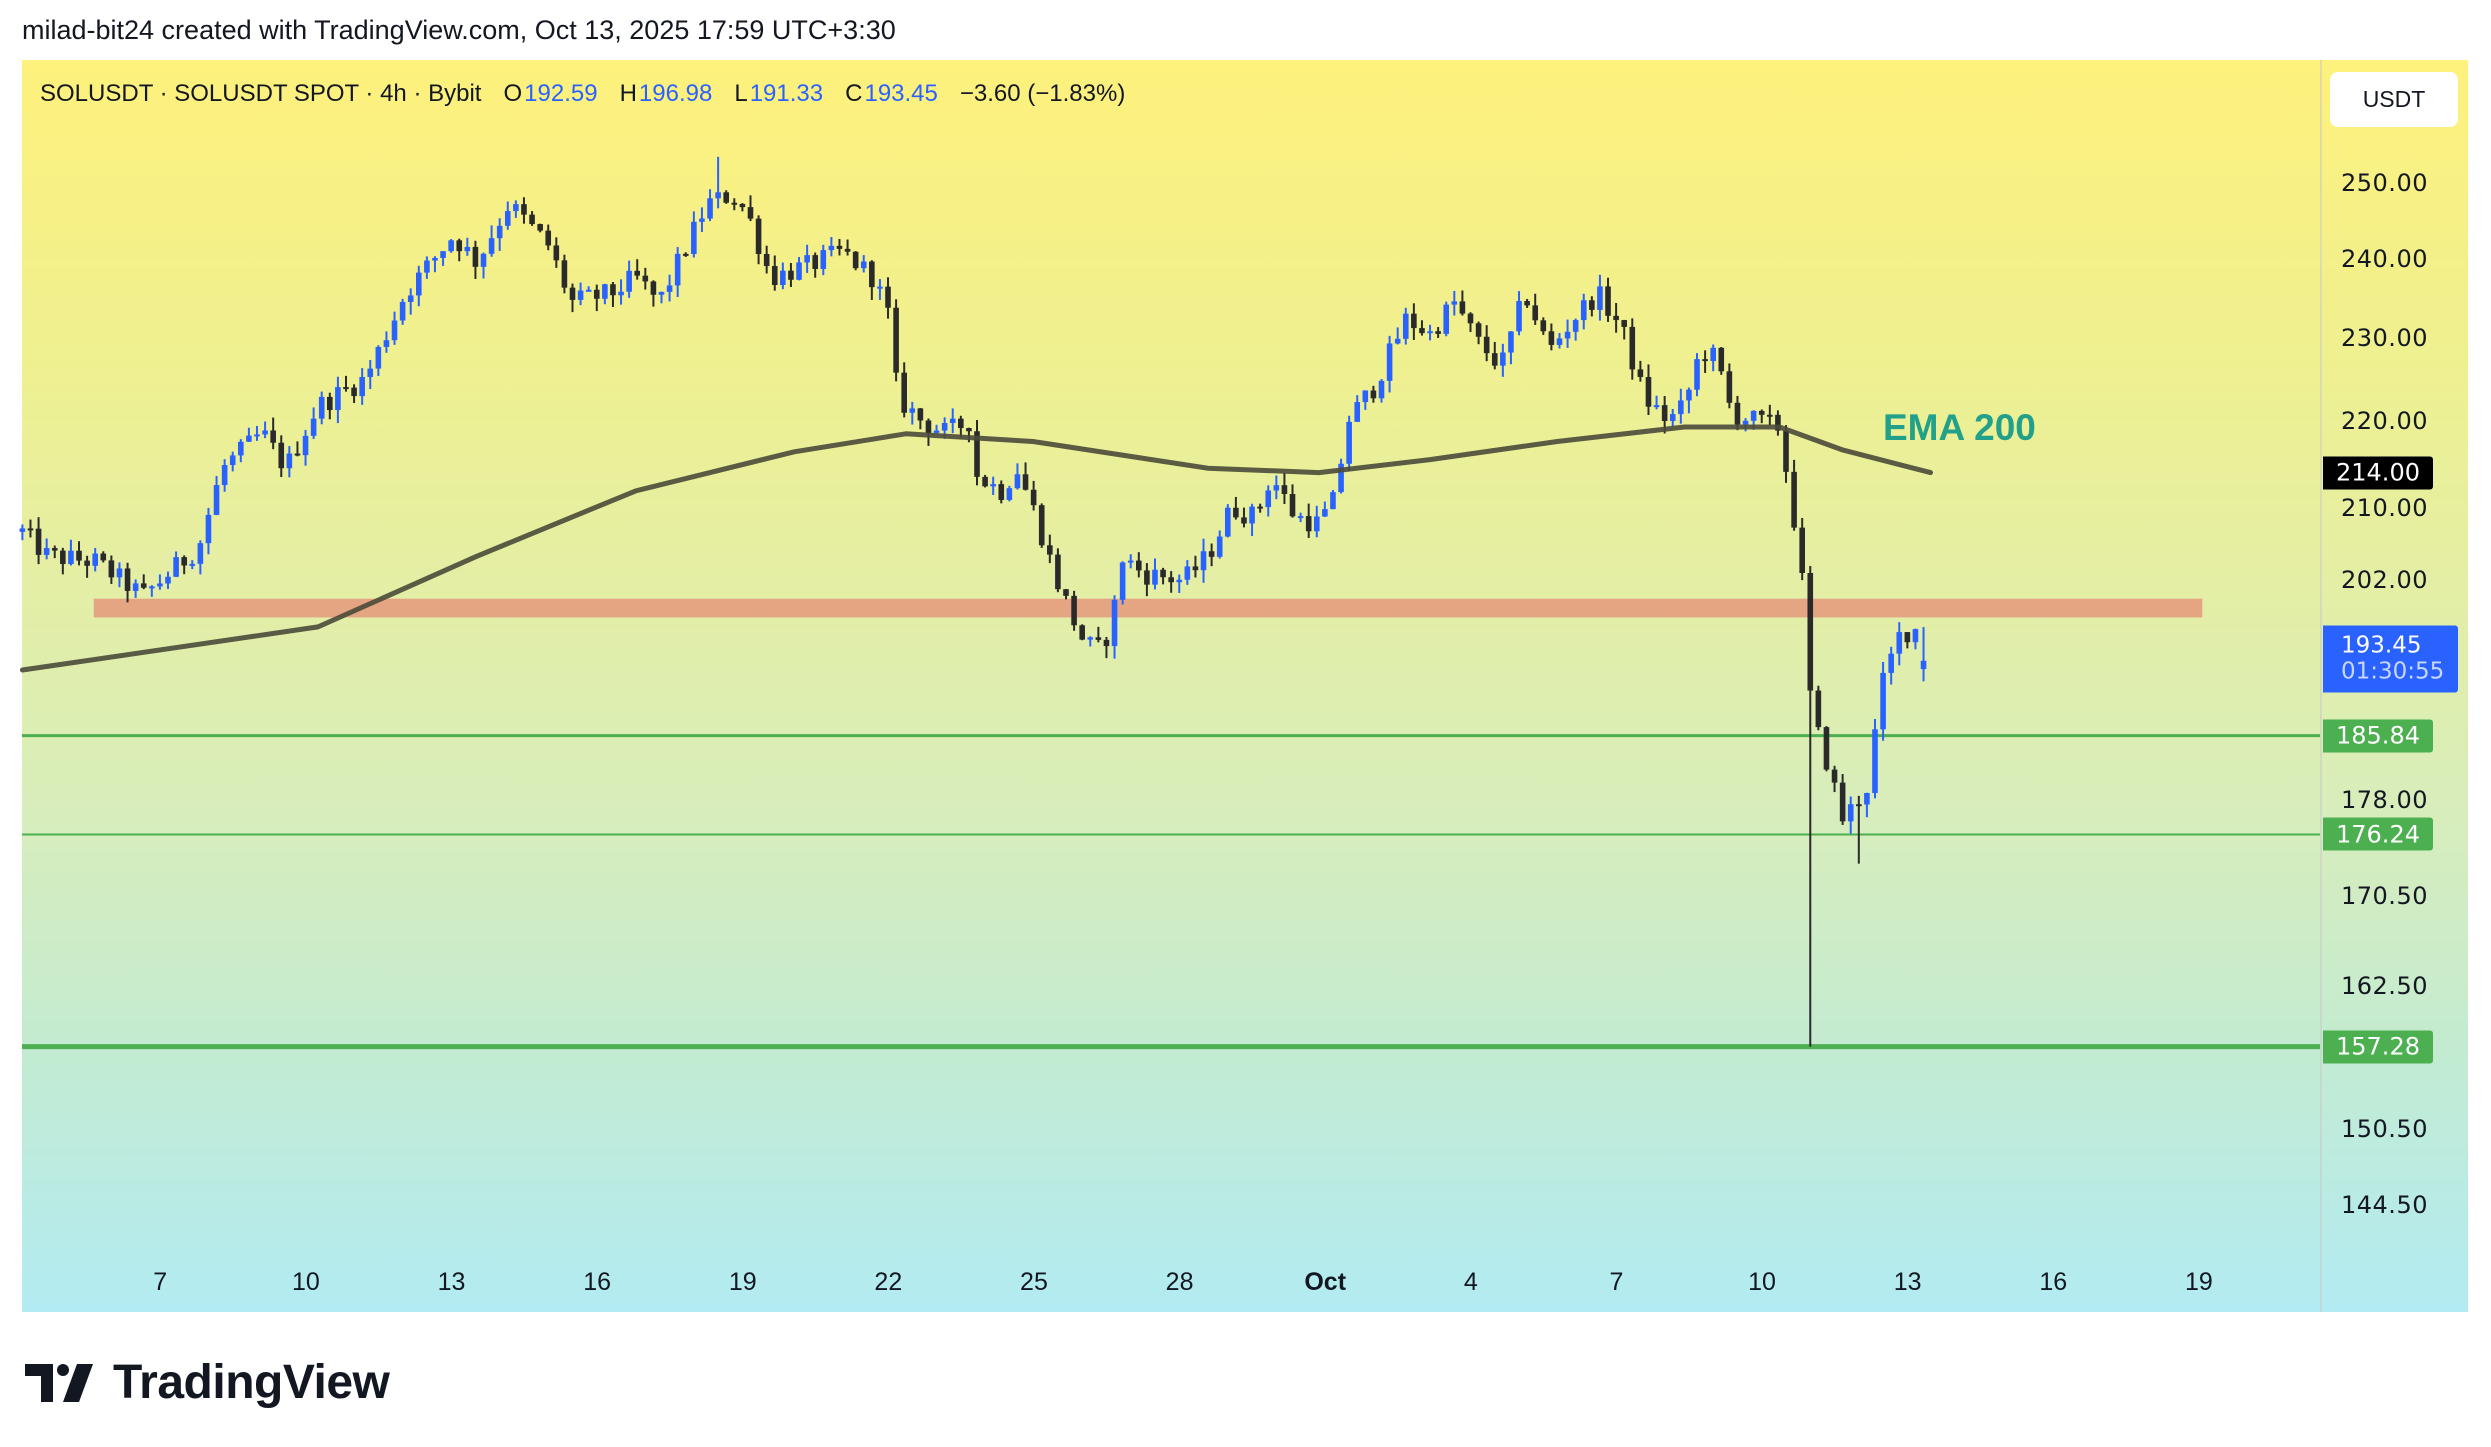 The image size is (2491, 1447). Describe the element at coordinates (901, 93) in the screenshot. I see `close-value: 193.45` at that location.